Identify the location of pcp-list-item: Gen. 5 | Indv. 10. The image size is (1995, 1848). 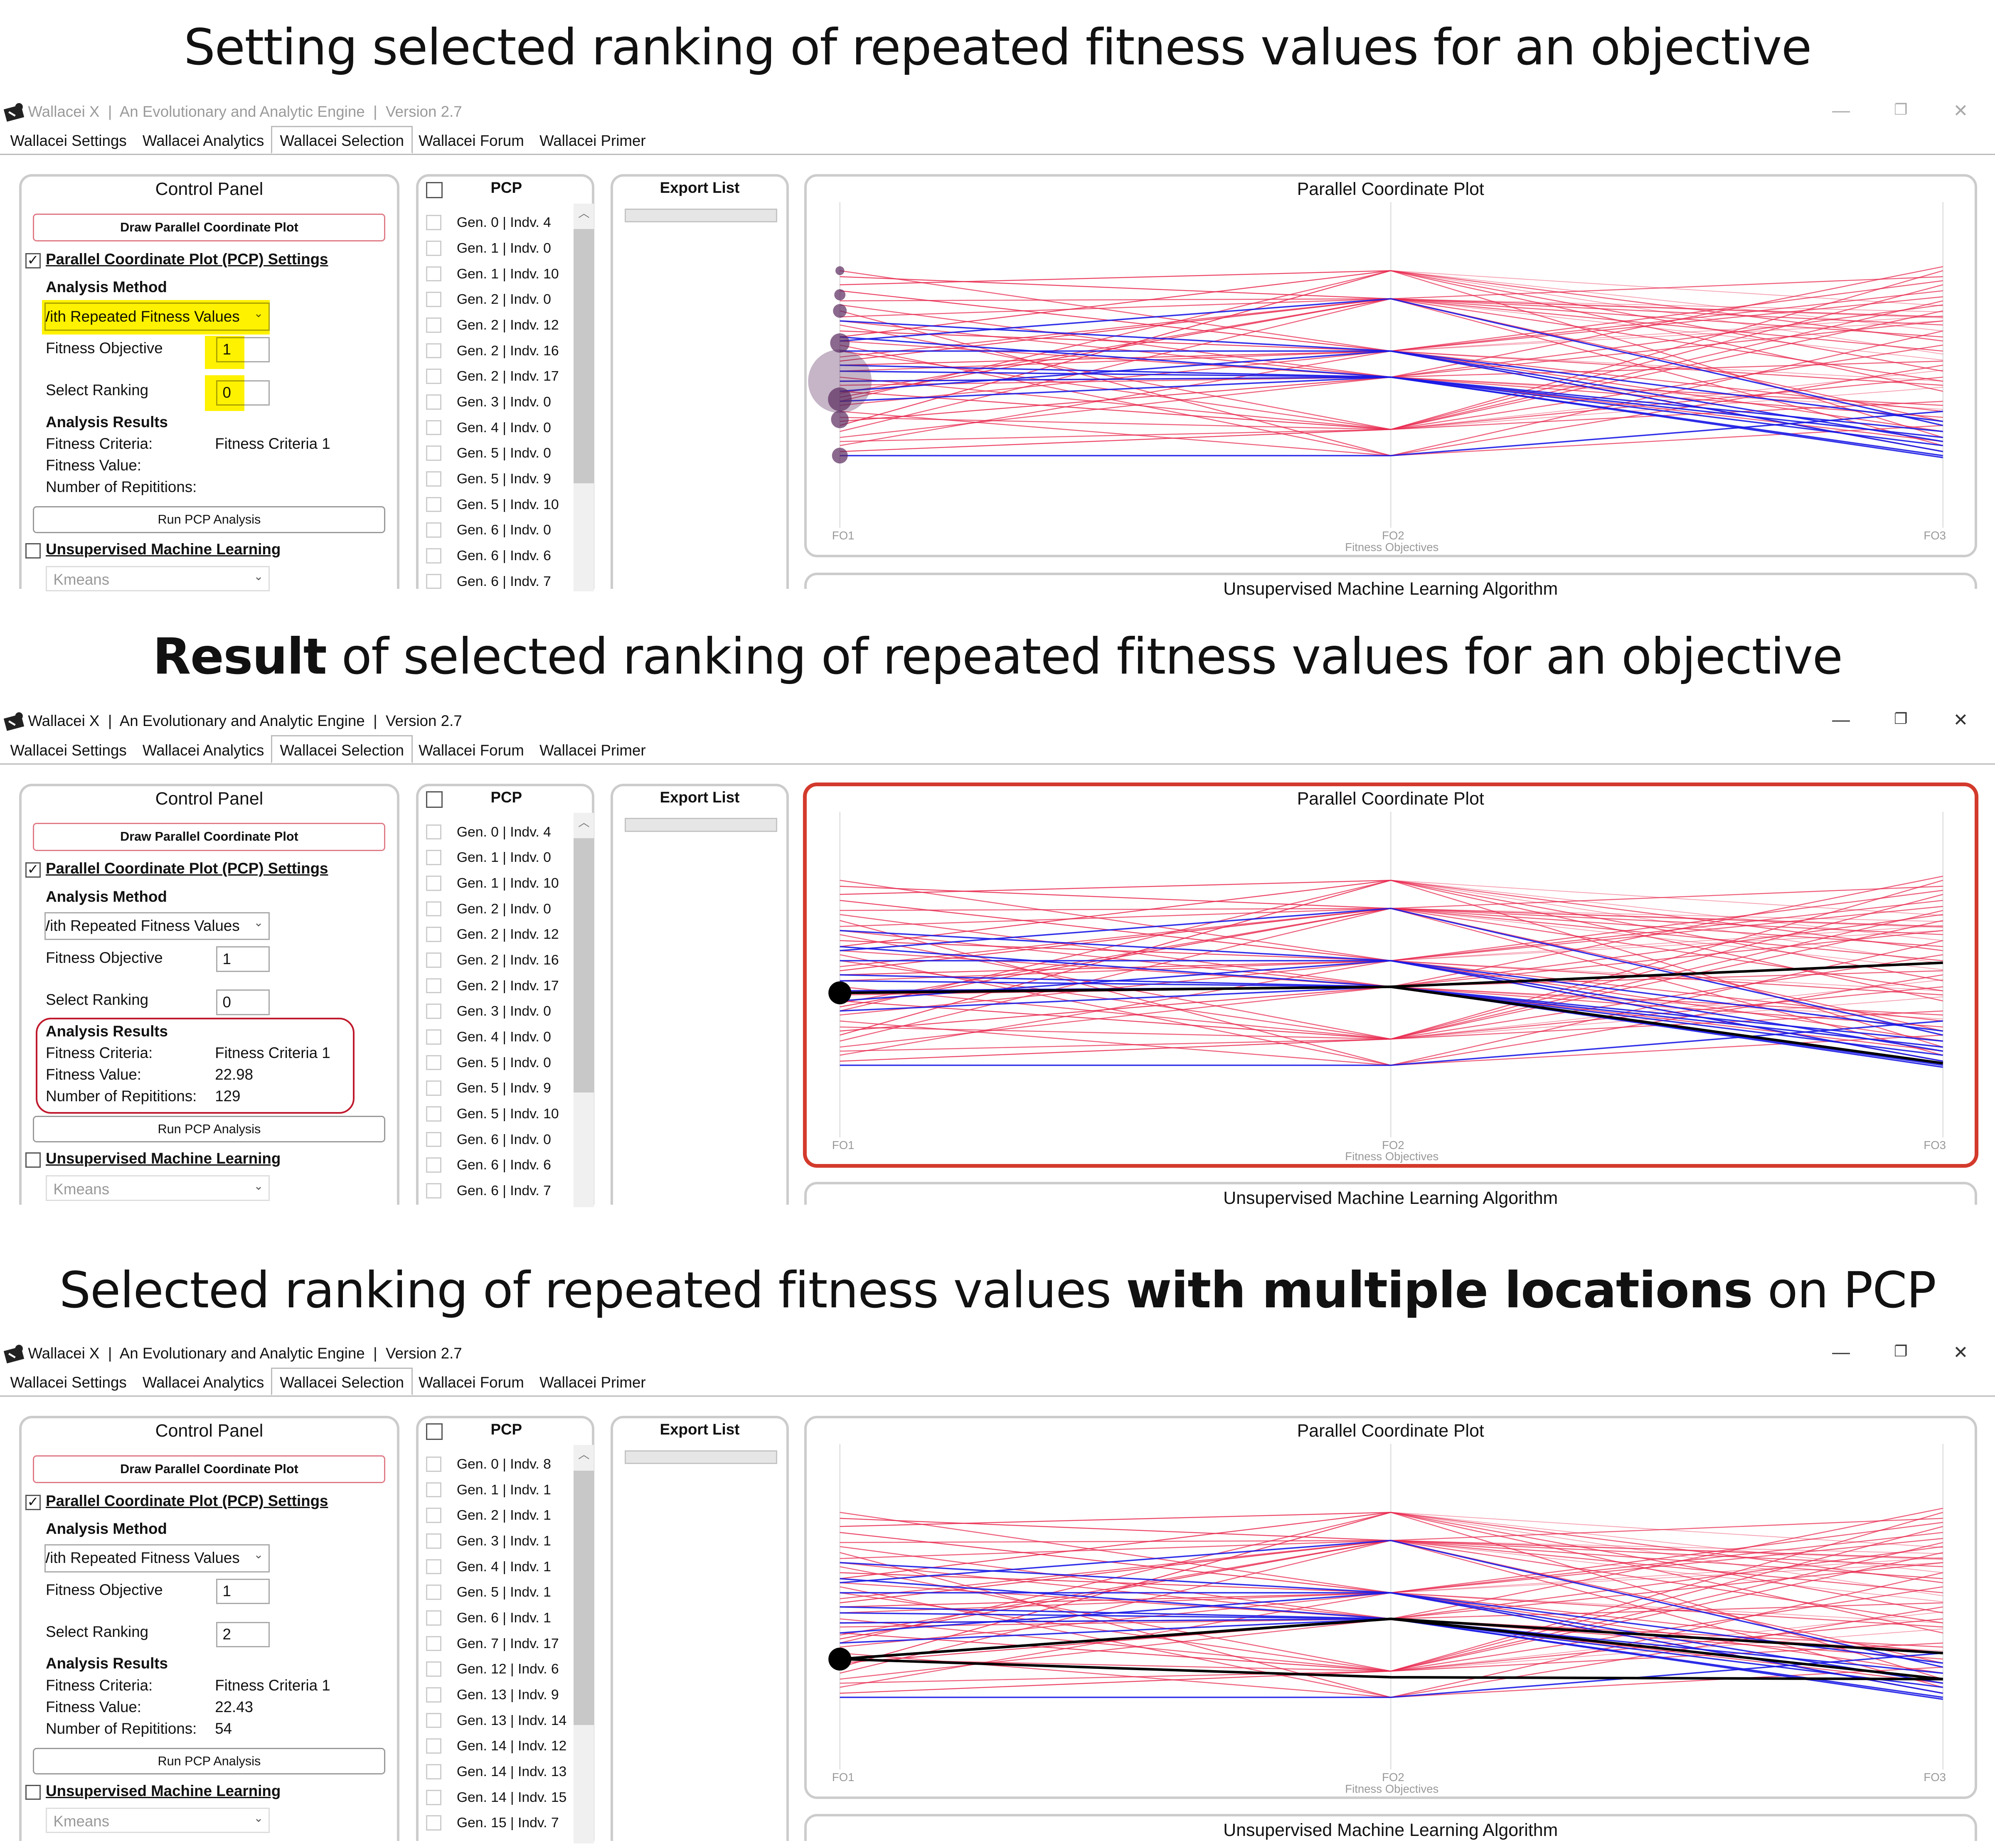
(495, 505).